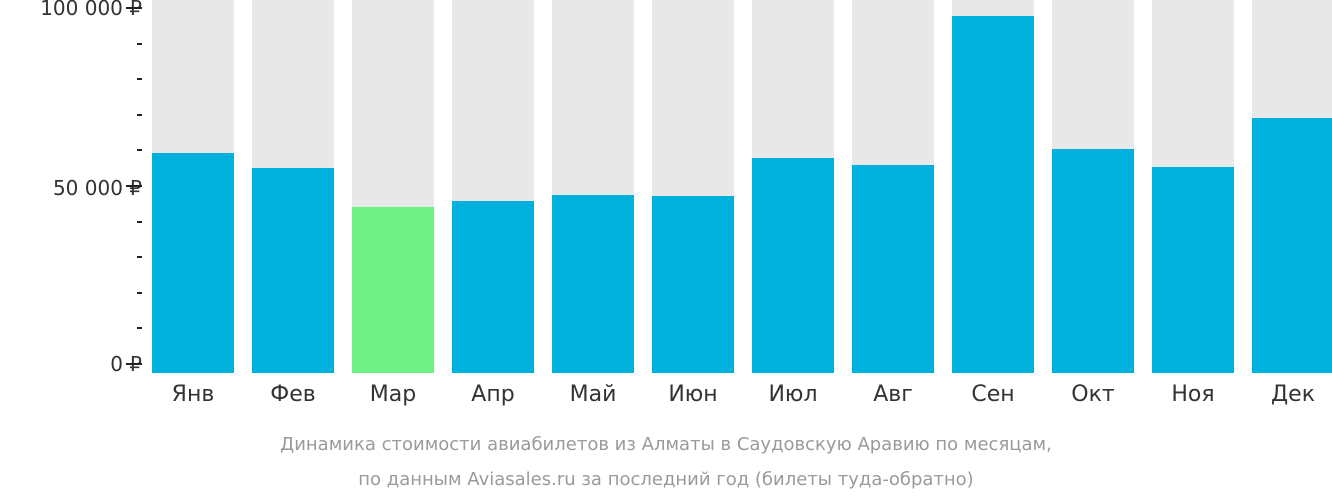 The image size is (1332, 502). Describe the element at coordinates (91, 10) in the screenshot. I see `y-label-100000: 100 000 ₽` at that location.